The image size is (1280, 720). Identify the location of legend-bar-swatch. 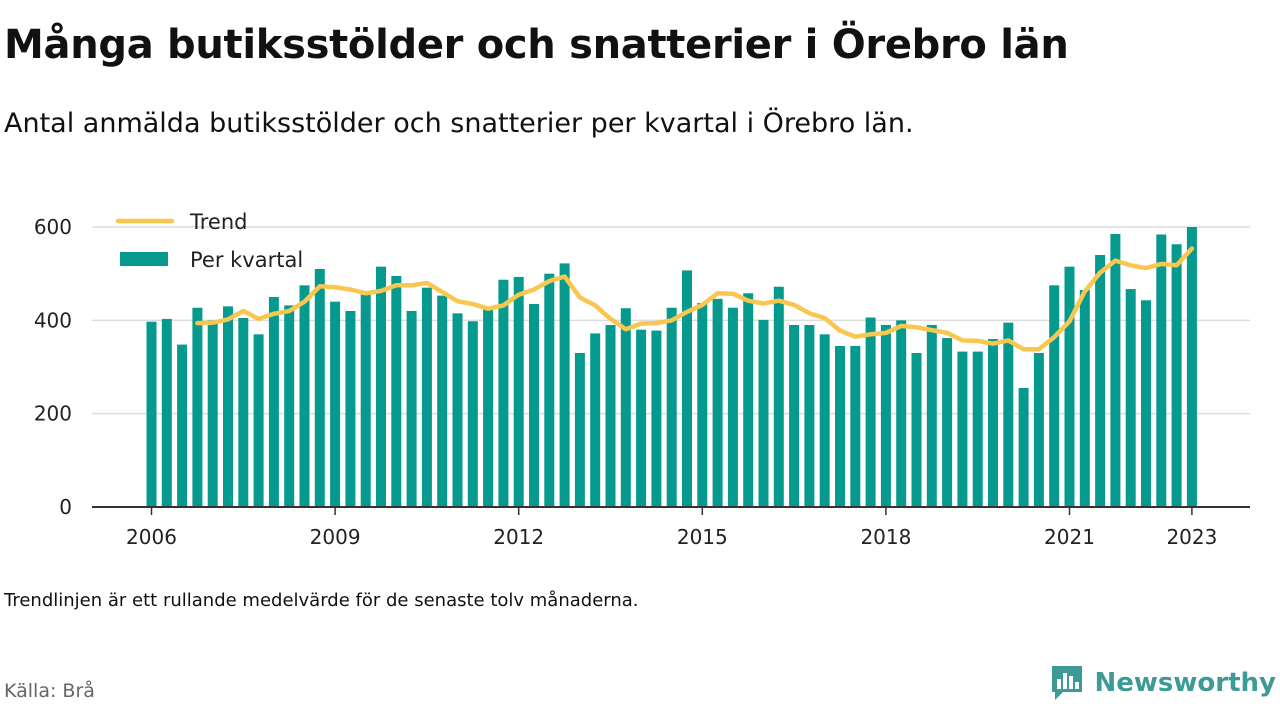
(144, 259).